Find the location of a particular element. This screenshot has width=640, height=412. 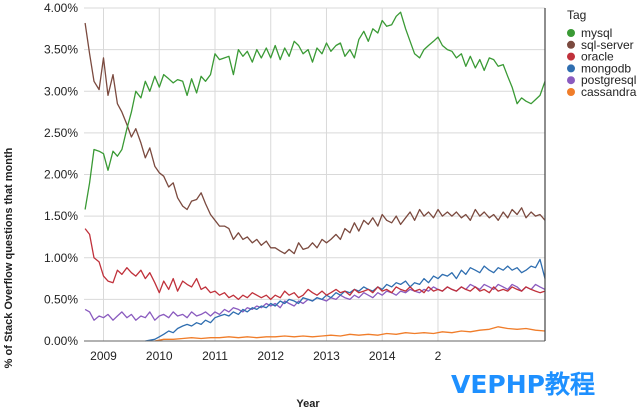

x-tick-label: 2009 is located at coordinates (103, 356).